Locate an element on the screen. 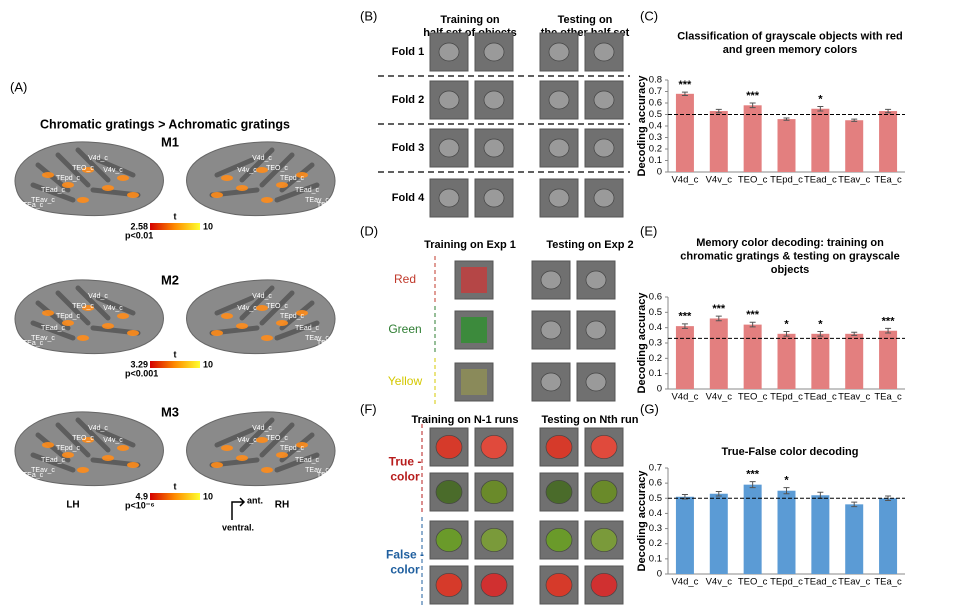 The width and height of the screenshot is (954, 609). column-header: Testing on Exp 2 is located at coordinates (589, 245).